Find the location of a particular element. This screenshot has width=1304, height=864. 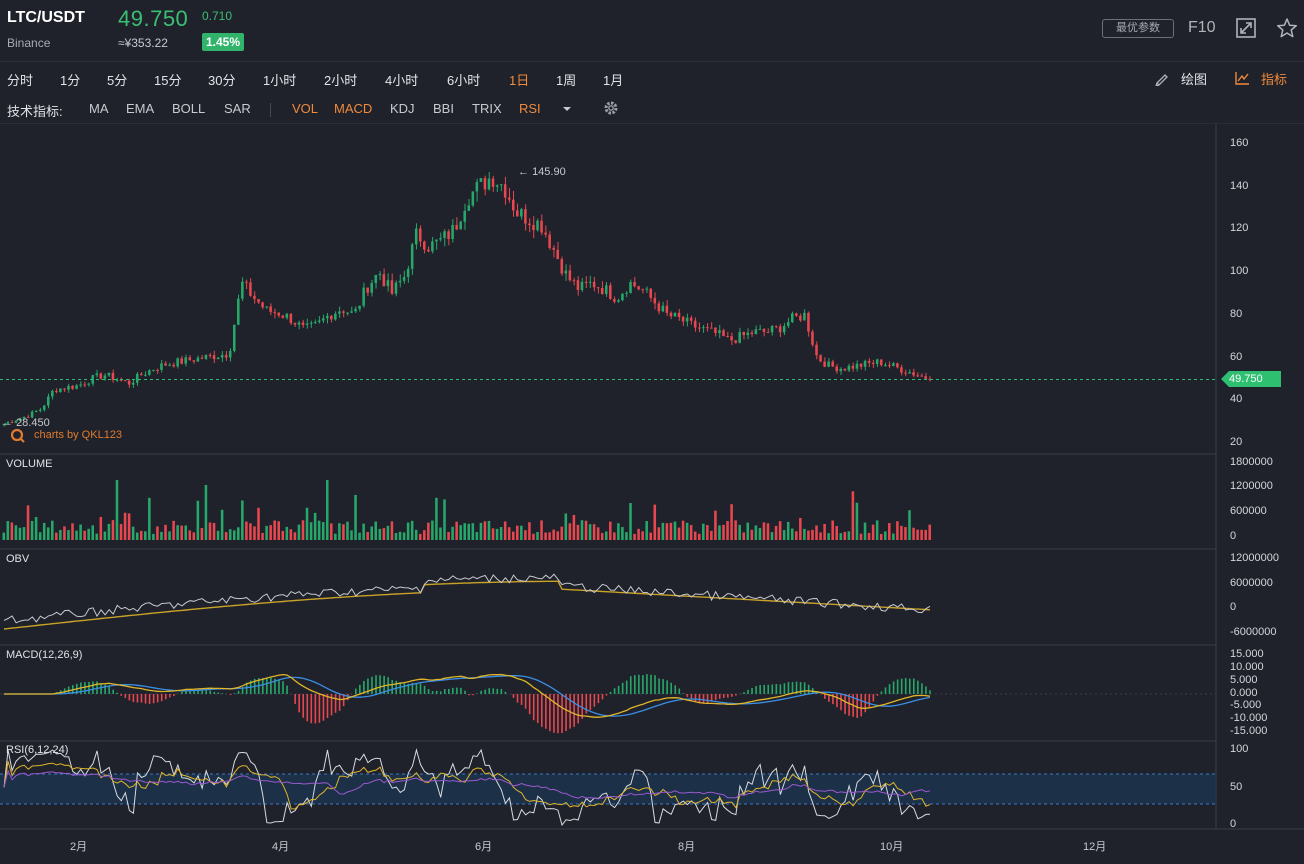

tf-1h: 1小时 is located at coordinates (280, 80).